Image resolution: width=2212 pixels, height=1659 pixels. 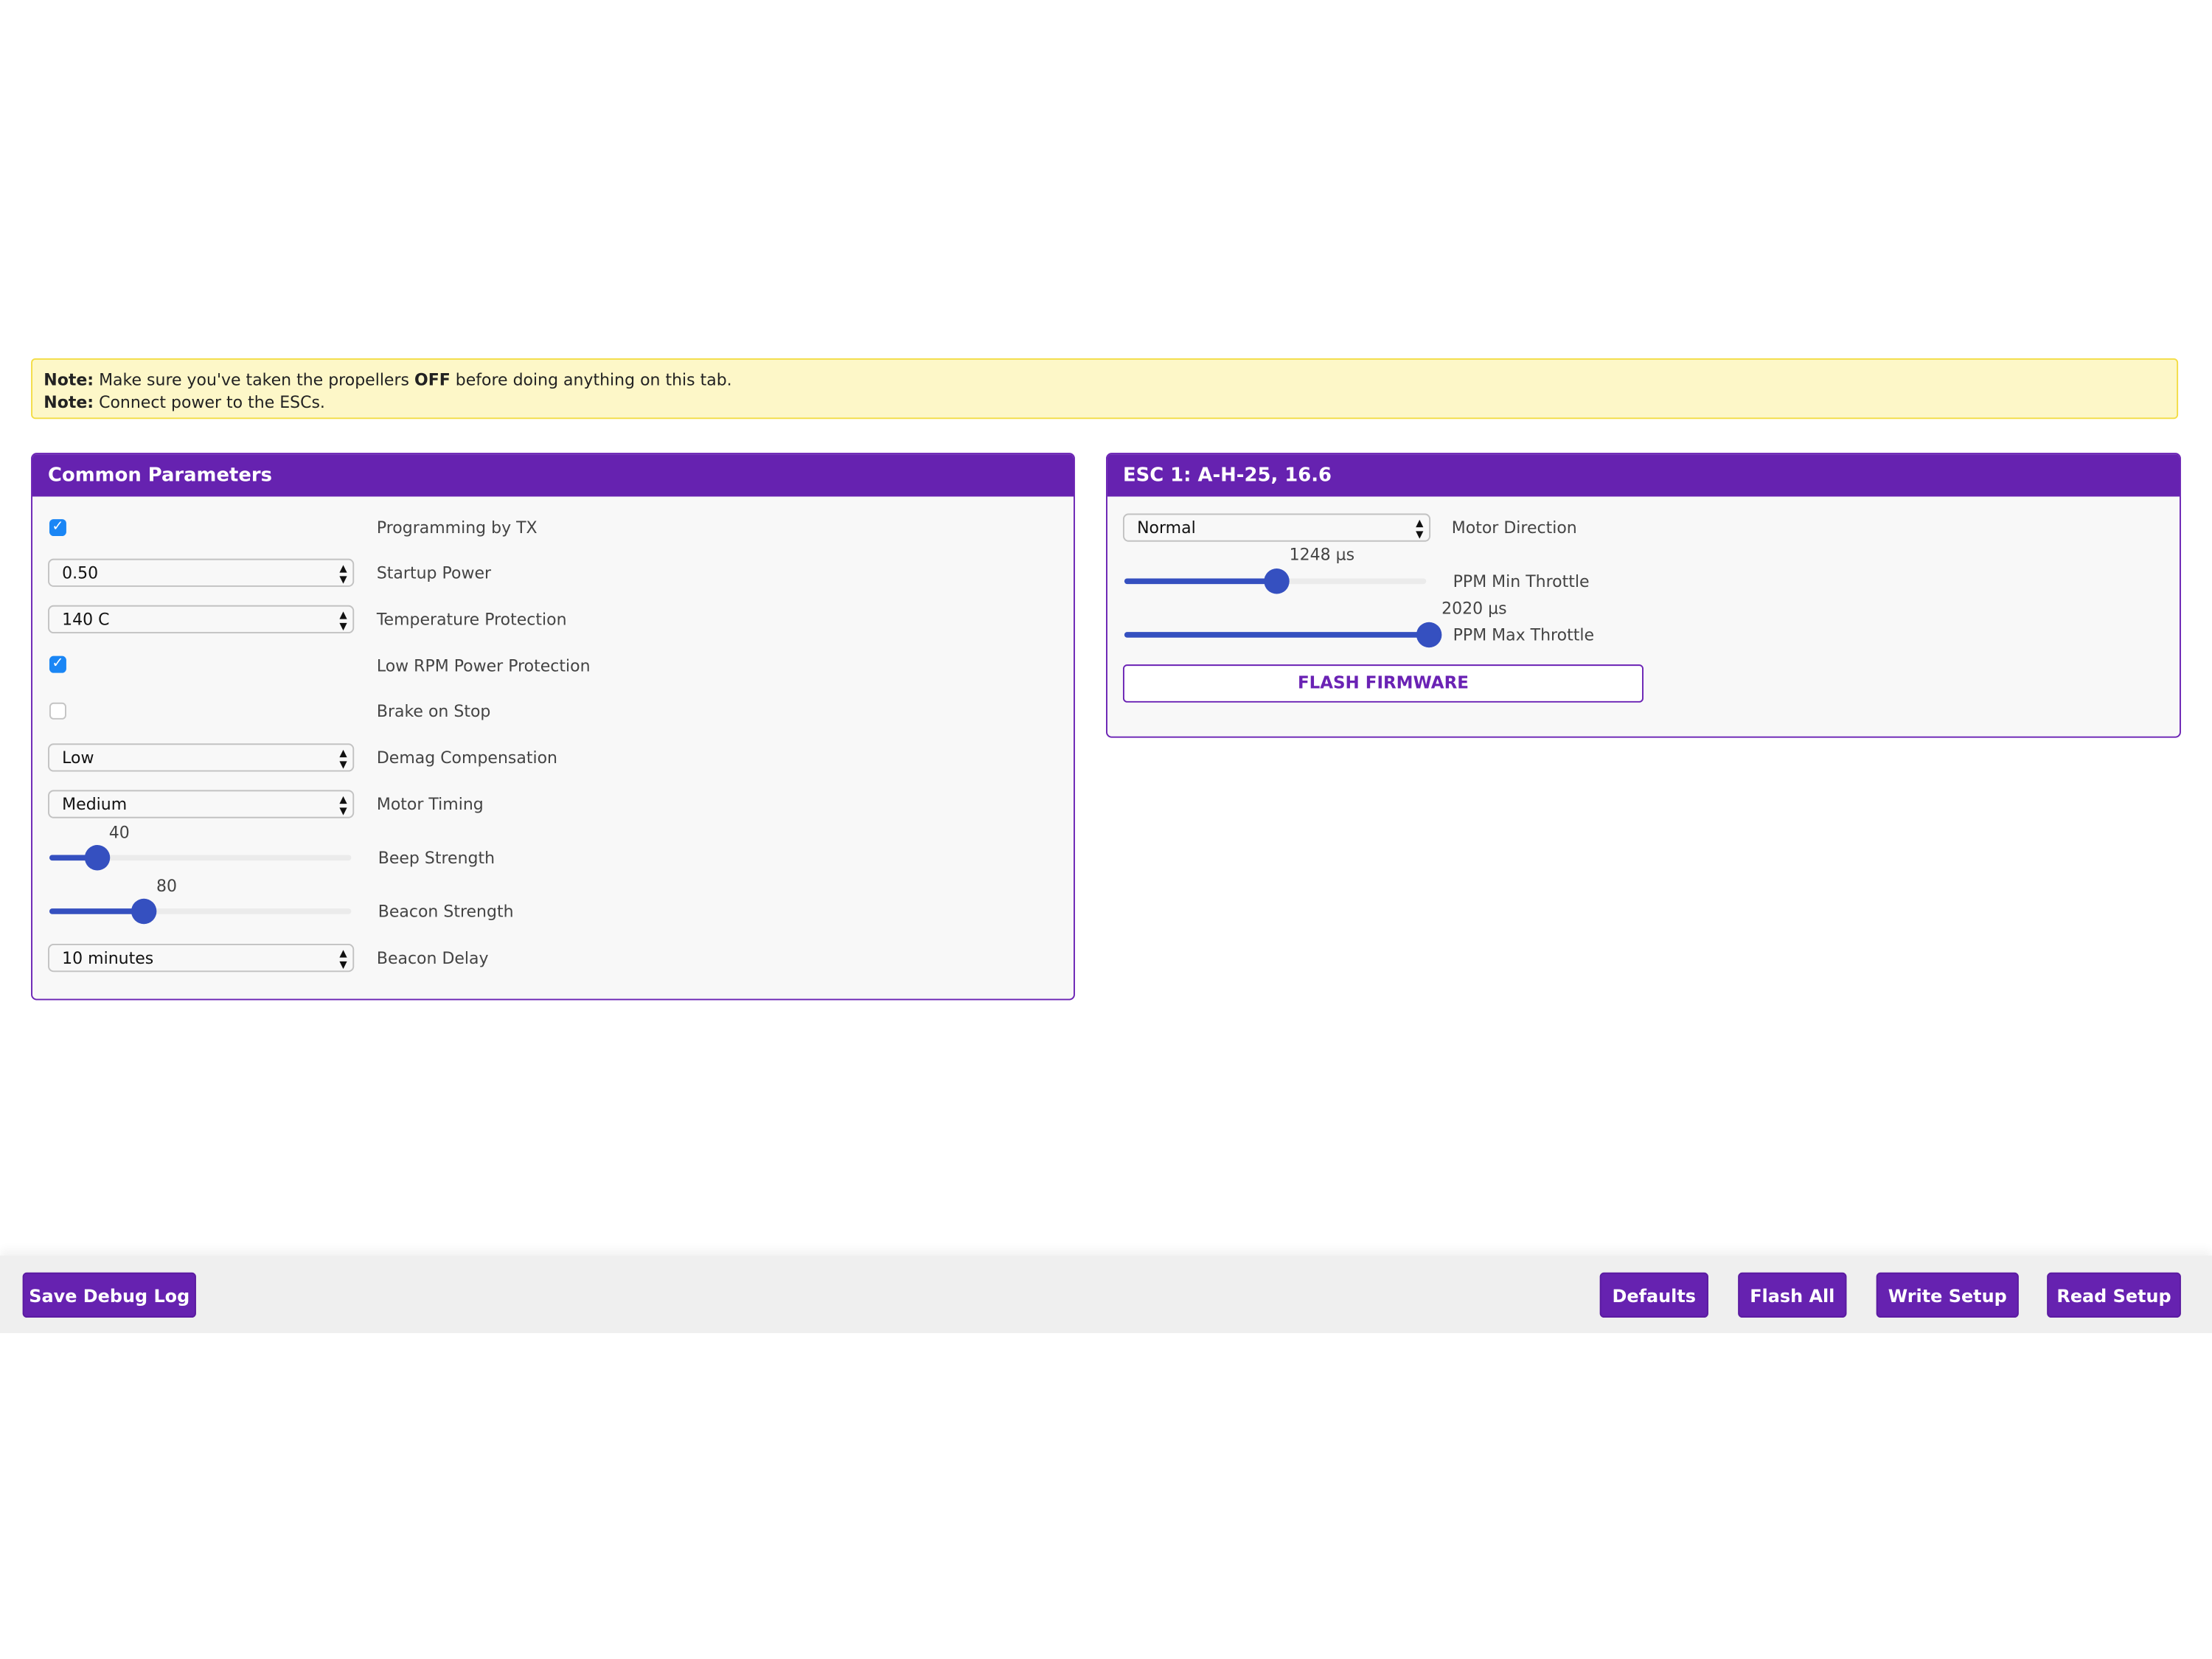 What do you see at coordinates (1276, 527) in the screenshot?
I see `motor-direction-select: Normal ▲ ▼` at bounding box center [1276, 527].